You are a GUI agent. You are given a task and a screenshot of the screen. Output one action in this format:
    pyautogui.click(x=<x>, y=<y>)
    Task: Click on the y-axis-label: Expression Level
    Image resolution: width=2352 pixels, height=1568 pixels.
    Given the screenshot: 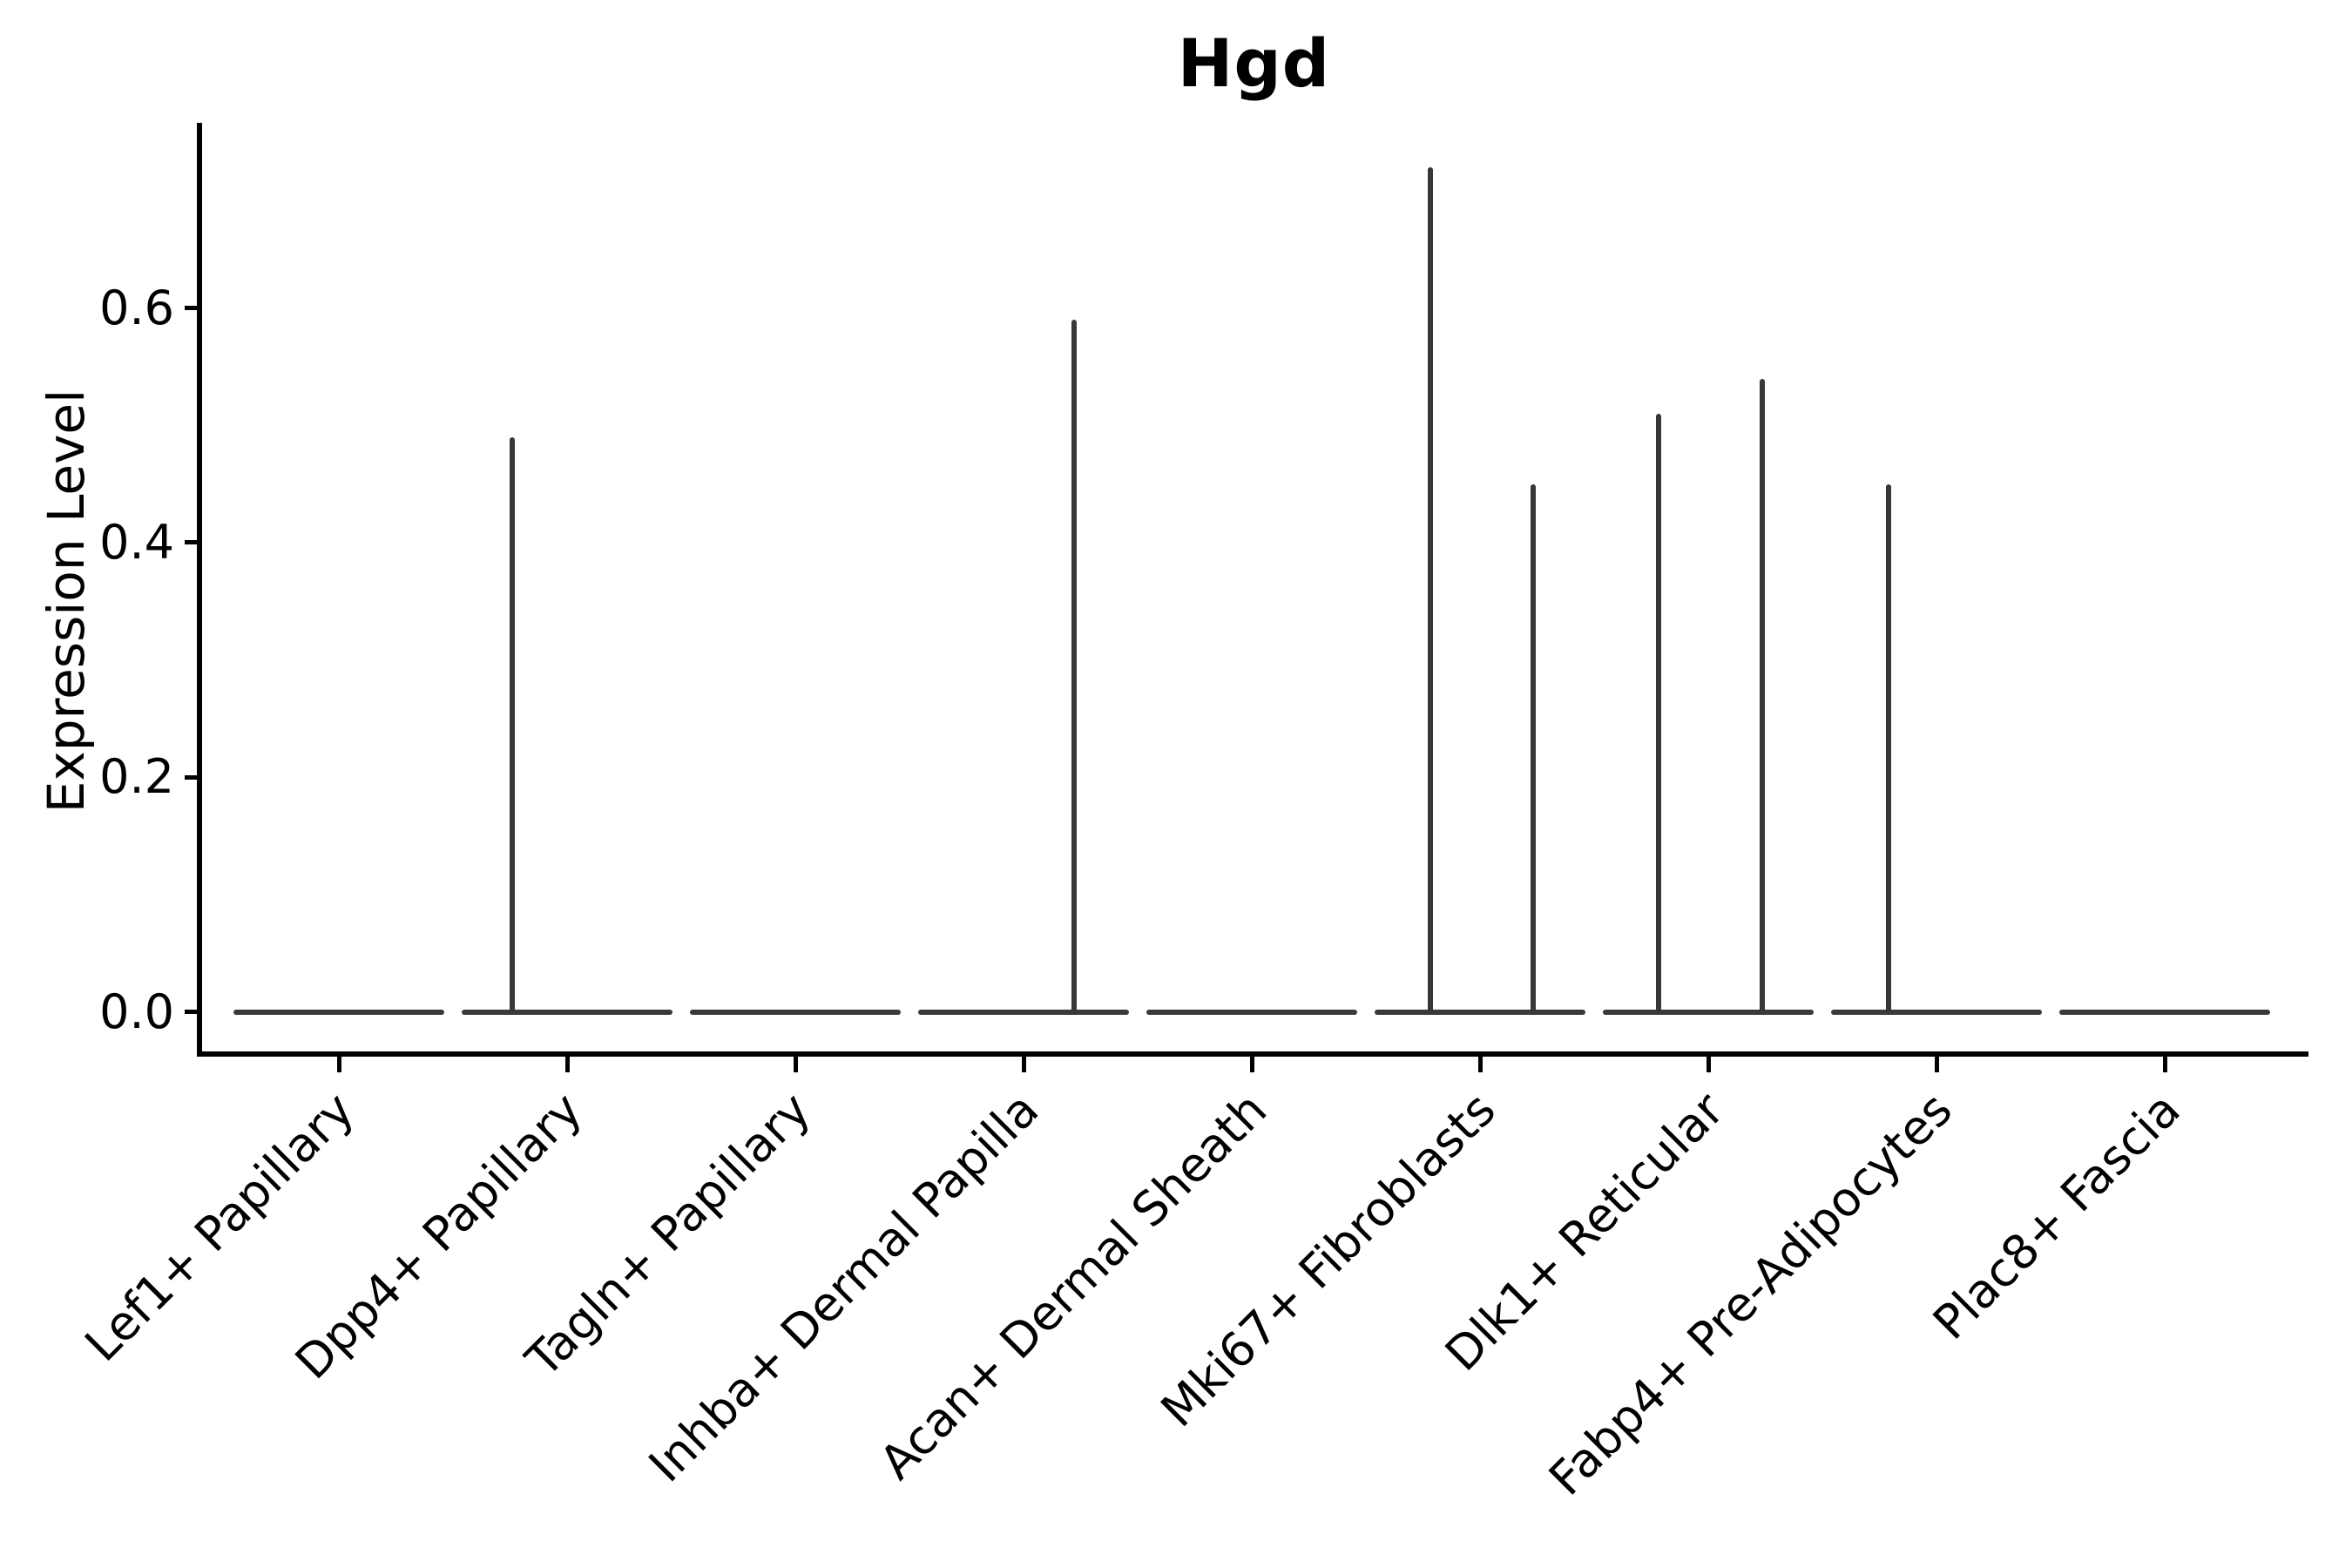 What is the action you would take?
    pyautogui.click(x=66, y=601)
    